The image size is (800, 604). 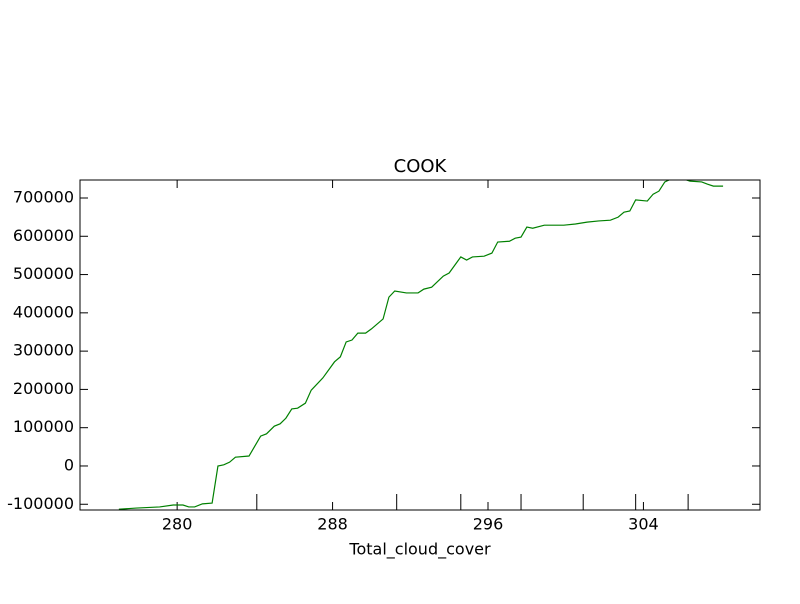 I want to click on y-tick-label: 0, so click(x=69, y=464).